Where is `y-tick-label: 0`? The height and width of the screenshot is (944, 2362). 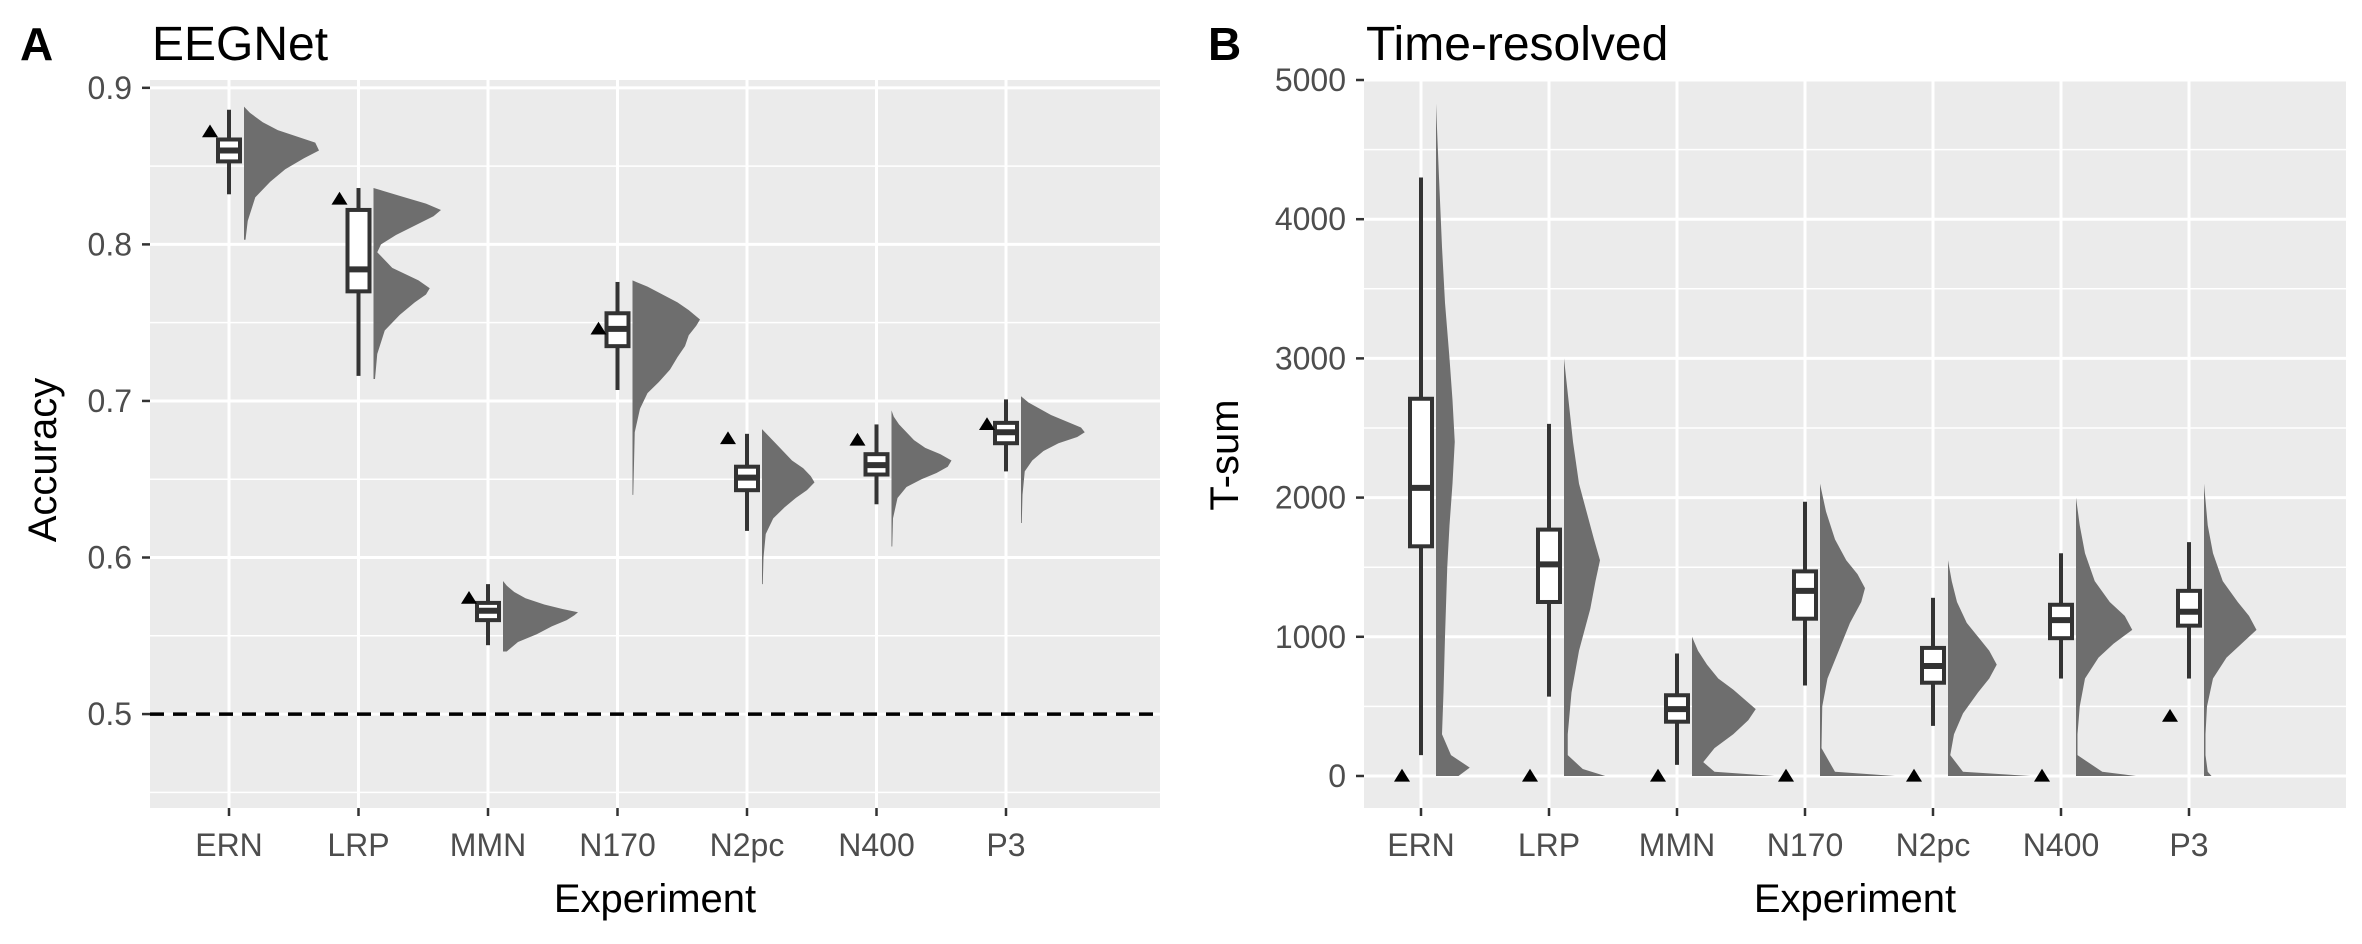
y-tick-label: 0 is located at coordinates (1337, 776).